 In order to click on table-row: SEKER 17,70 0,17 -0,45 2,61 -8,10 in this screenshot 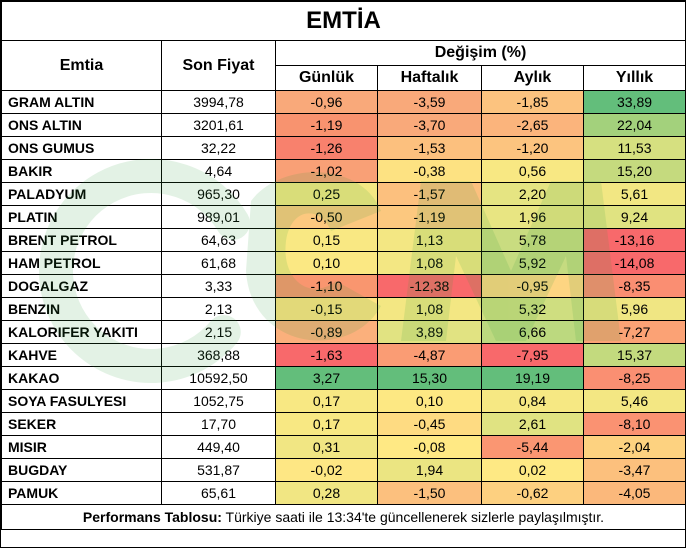, I will do `click(343, 424)`.